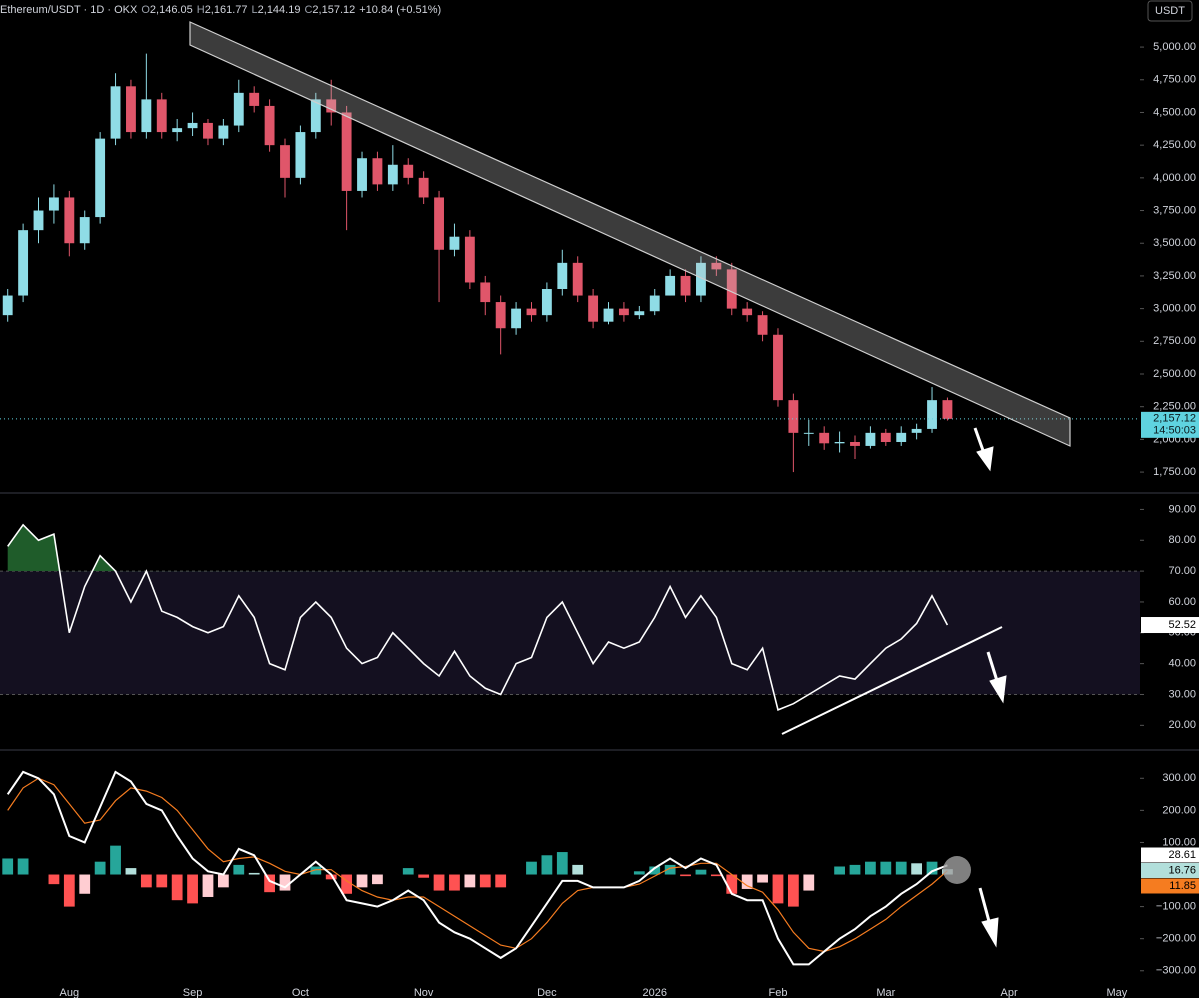 The image size is (1199, 998). I want to click on y-tick-label: 3,750.00, so click(1174, 210).